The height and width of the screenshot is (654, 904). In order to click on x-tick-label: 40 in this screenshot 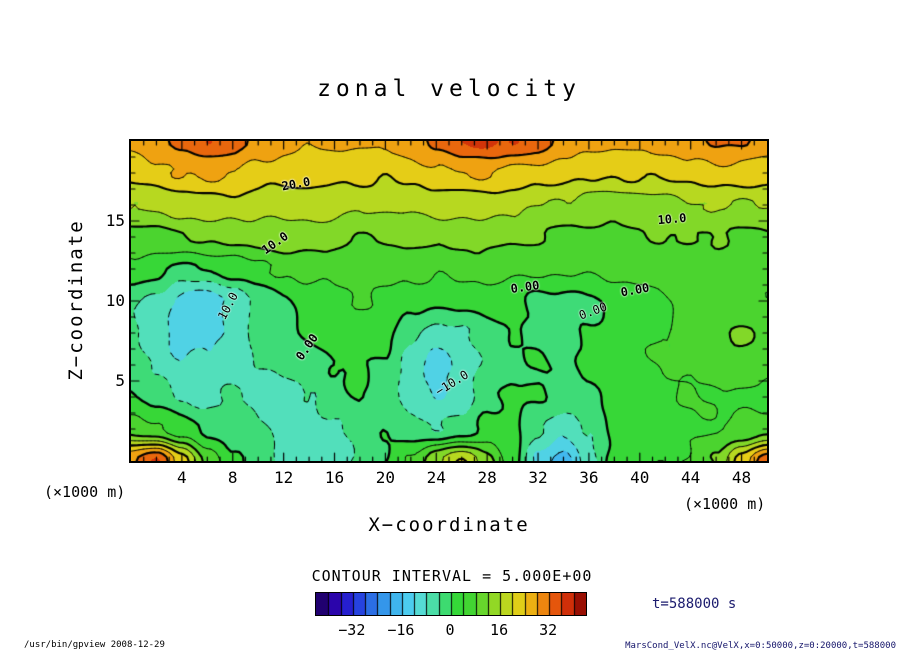, I will do `click(640, 477)`.